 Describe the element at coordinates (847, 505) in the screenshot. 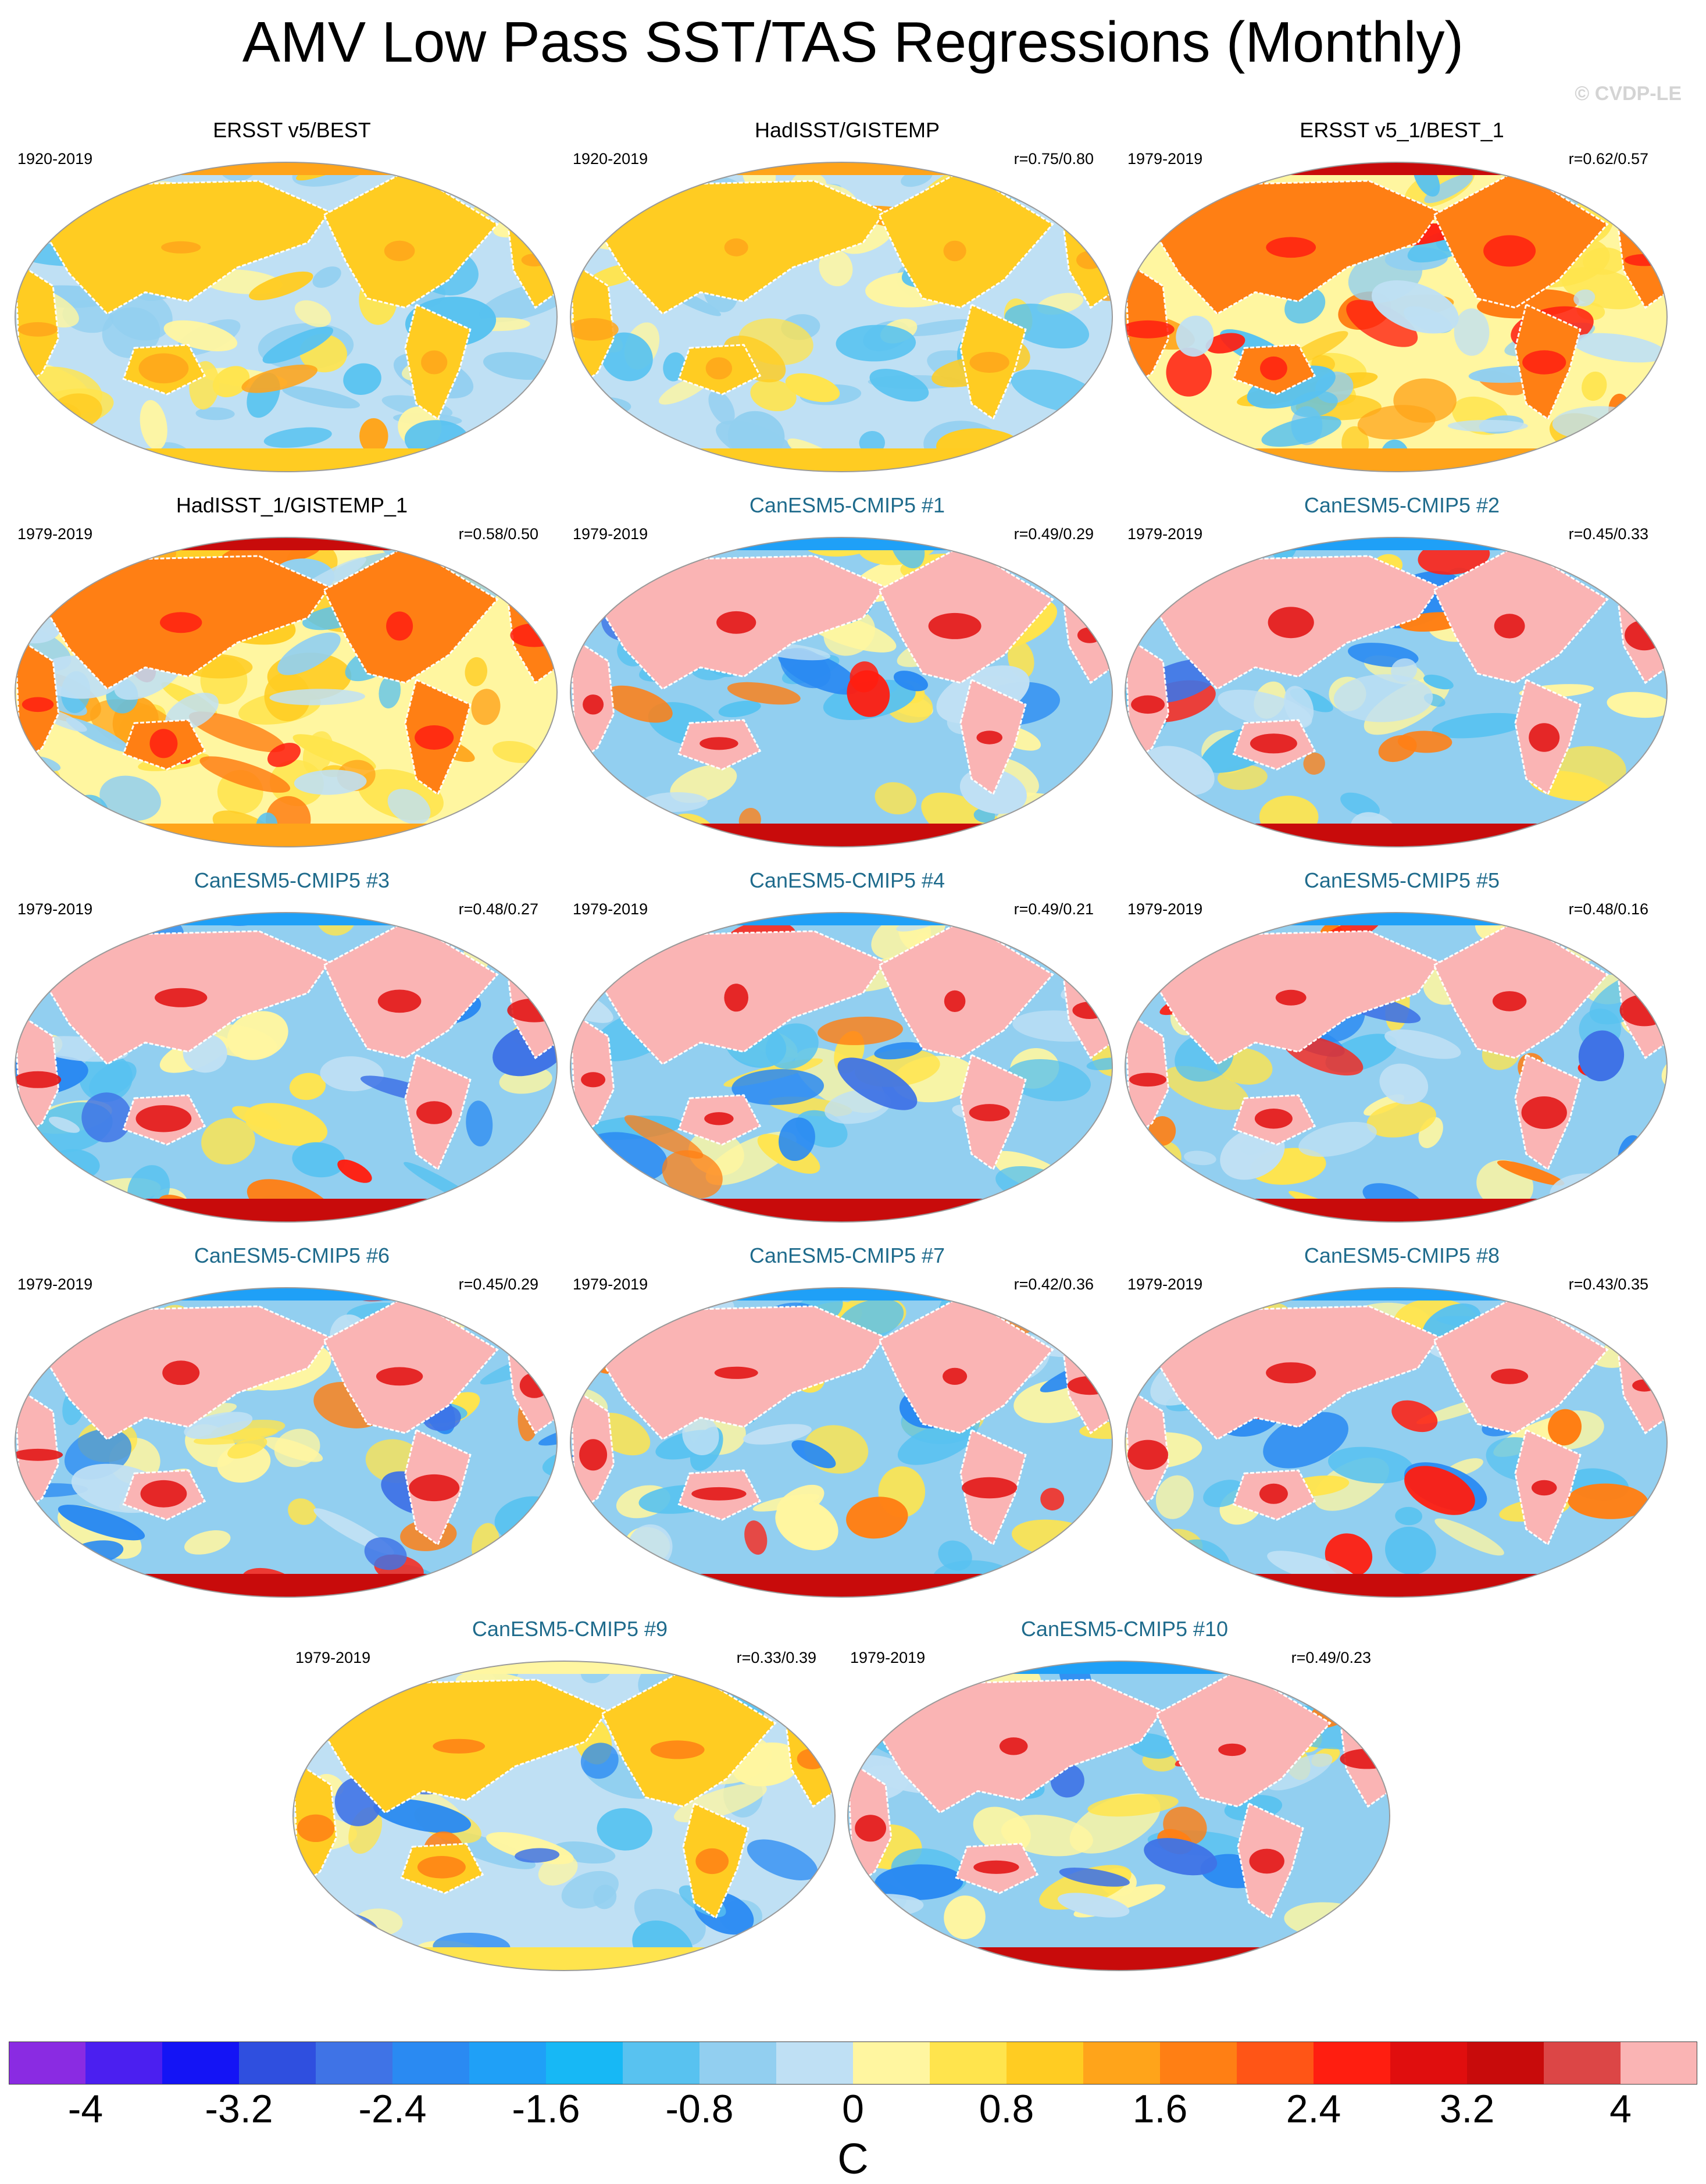

I see `panel-title: CanESM5-CMIP5 #1` at that location.